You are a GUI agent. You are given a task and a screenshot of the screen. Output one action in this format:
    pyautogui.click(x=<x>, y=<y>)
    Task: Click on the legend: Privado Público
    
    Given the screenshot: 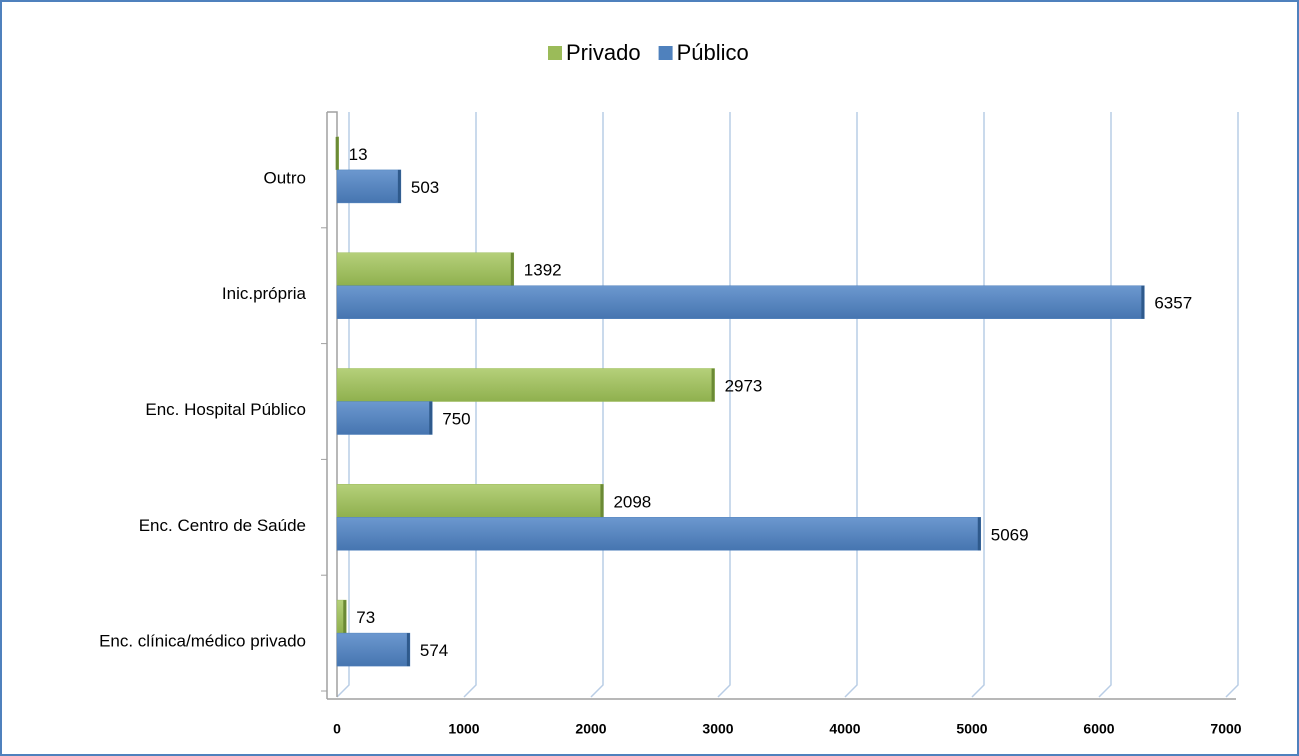 What is the action you would take?
    pyautogui.click(x=648, y=52)
    